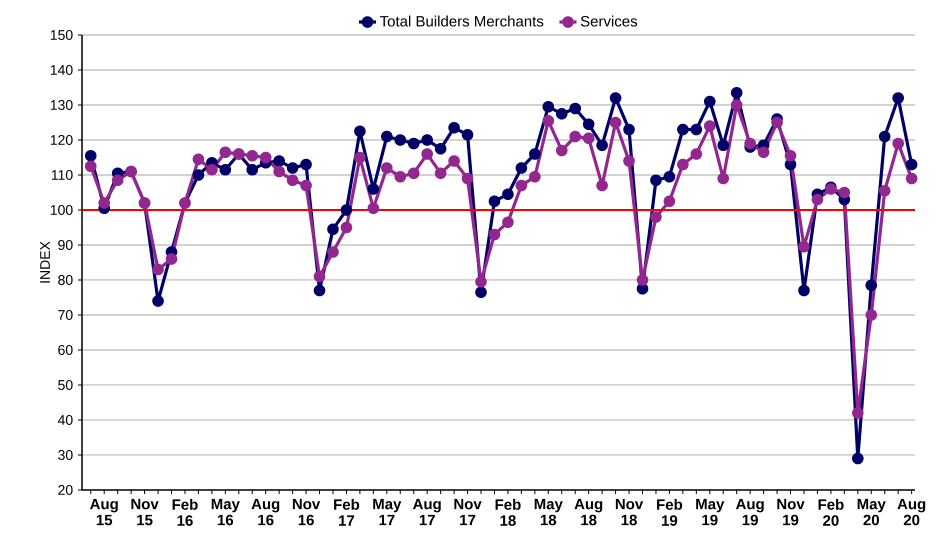  Describe the element at coordinates (468, 512) in the screenshot. I see `x-tick-label: Nov 17` at that location.